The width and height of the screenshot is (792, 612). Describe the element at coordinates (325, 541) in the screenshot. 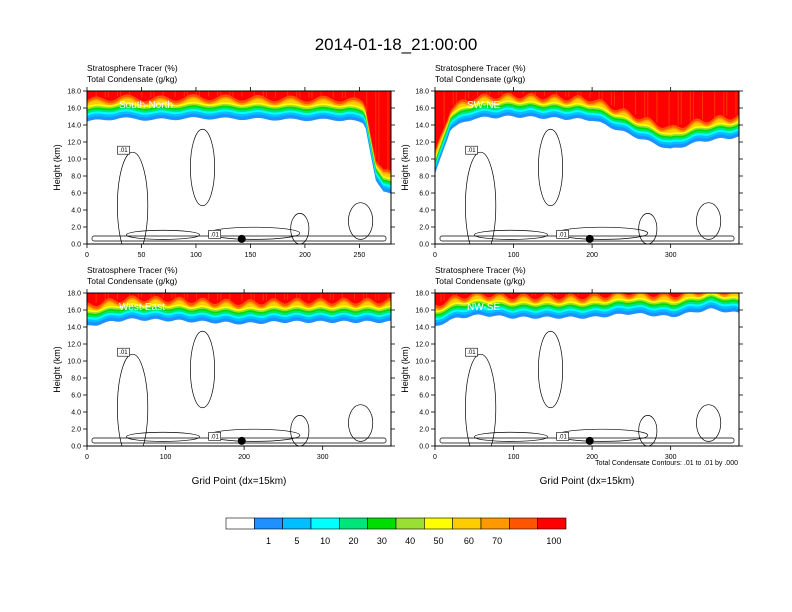

I see `colorbar-label: 10` at that location.